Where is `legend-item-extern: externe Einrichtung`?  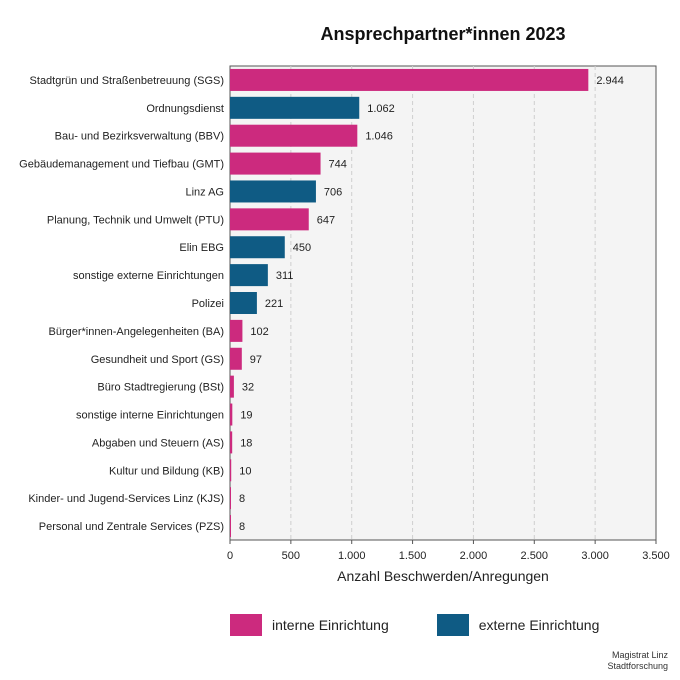
legend-item-extern: externe Einrichtung is located at coordinates (518, 625).